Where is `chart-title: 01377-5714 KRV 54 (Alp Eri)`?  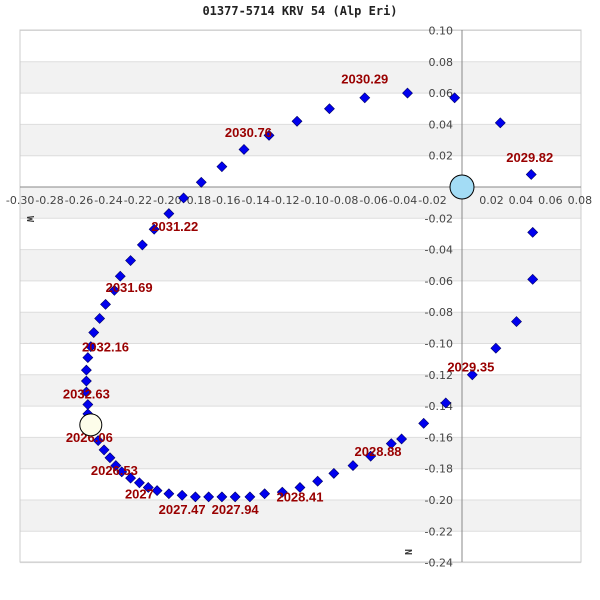 chart-title: 01377-5714 KRV 54 (Alp Eri) is located at coordinates (300, 11).